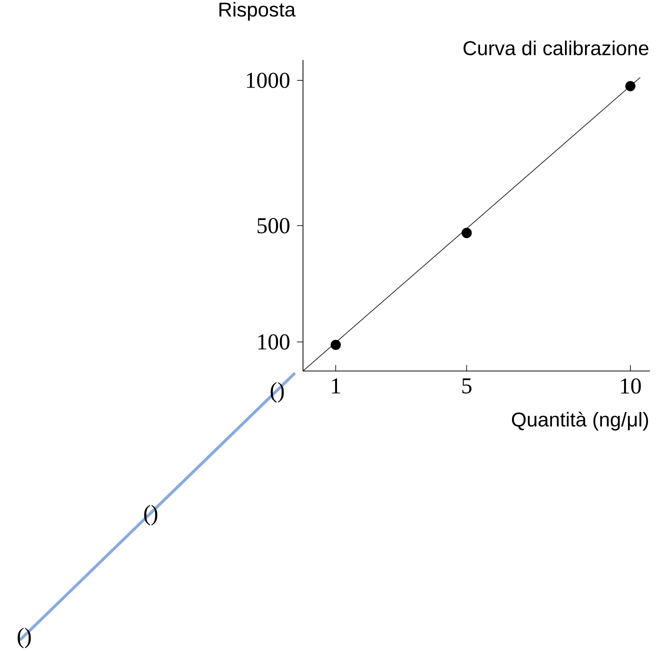  What do you see at coordinates (556, 48) in the screenshot?
I see `chart-title: Curva di calibrazione` at bounding box center [556, 48].